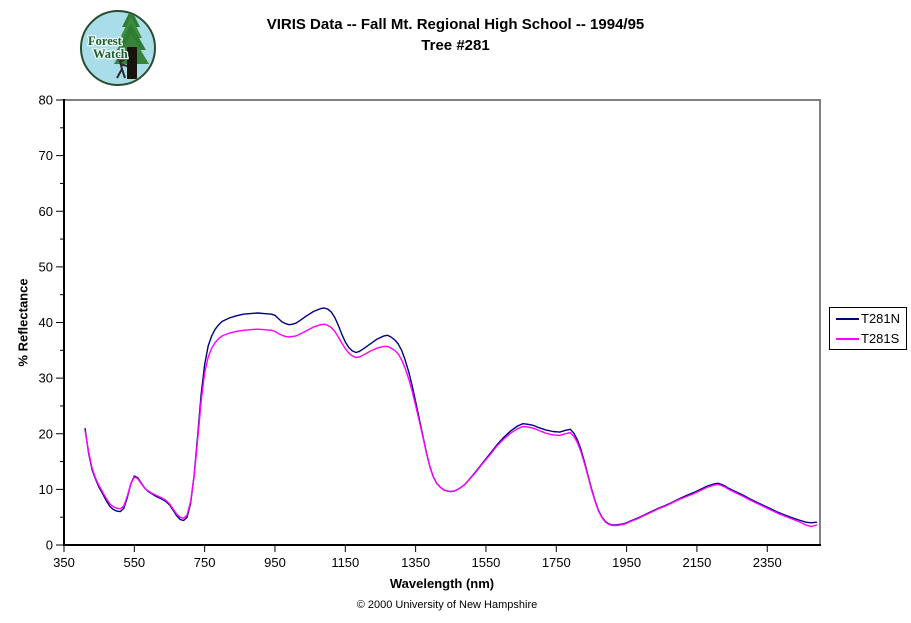 This screenshot has height=623, width=911. What do you see at coordinates (46, 433) in the screenshot?
I see `y-tick-label: 20` at bounding box center [46, 433].